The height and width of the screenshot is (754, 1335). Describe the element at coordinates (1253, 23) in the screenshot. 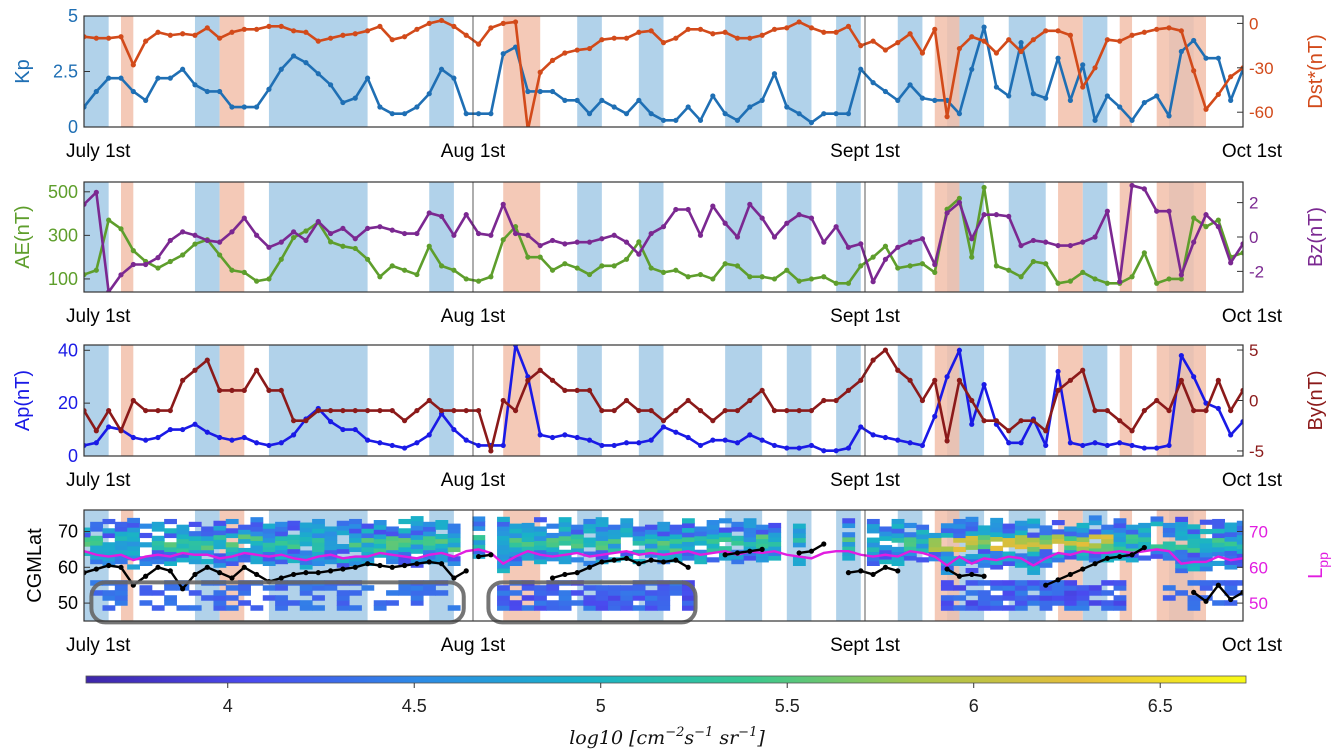

I see `right-tick-label: 0` at that location.